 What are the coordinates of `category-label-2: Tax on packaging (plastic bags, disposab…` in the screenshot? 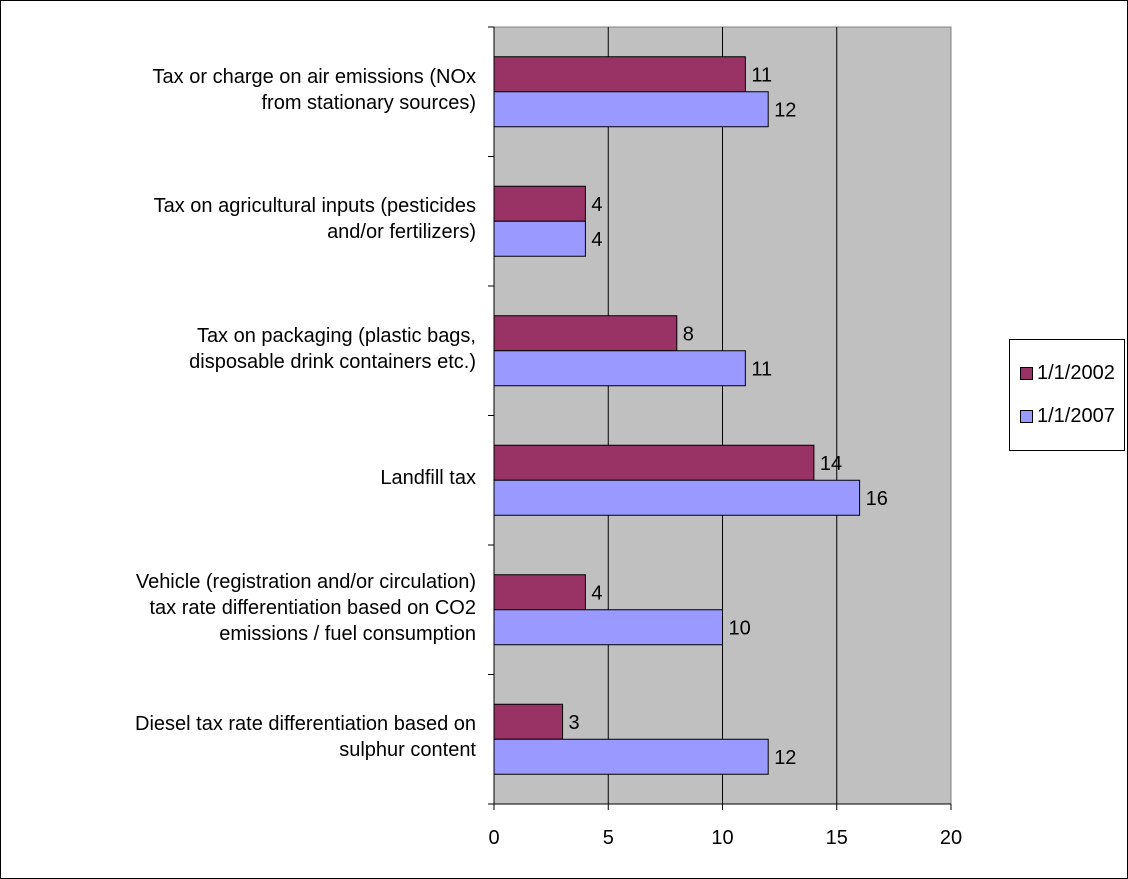 It's located at (332, 348).